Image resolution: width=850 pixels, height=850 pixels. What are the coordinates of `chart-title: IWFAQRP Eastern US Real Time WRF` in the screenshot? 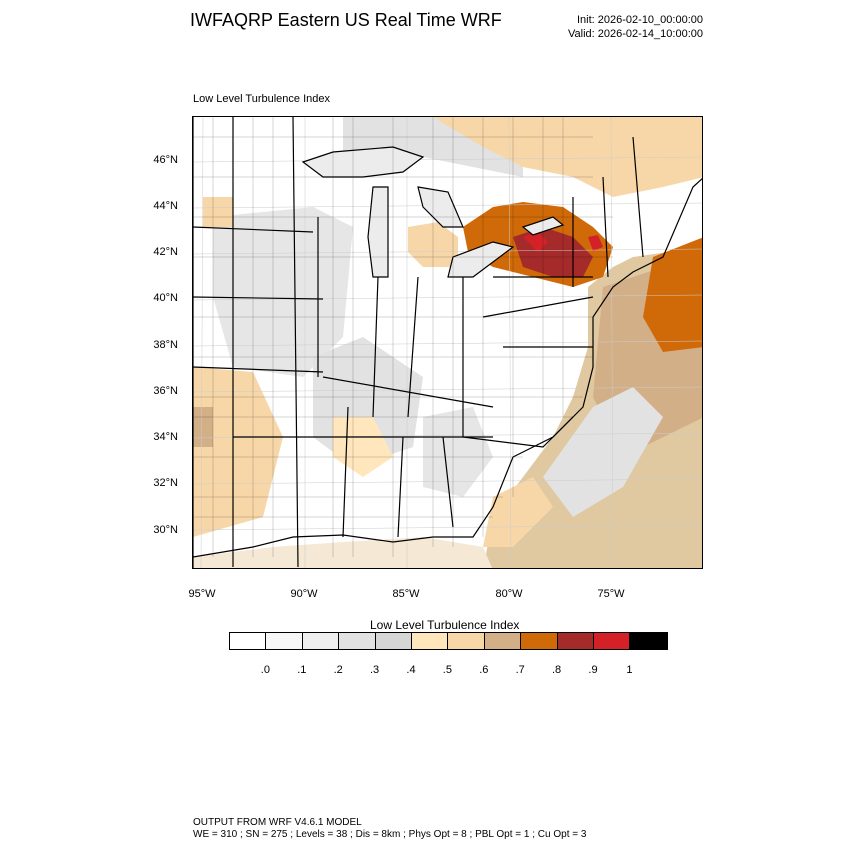 It's located at (346, 20).